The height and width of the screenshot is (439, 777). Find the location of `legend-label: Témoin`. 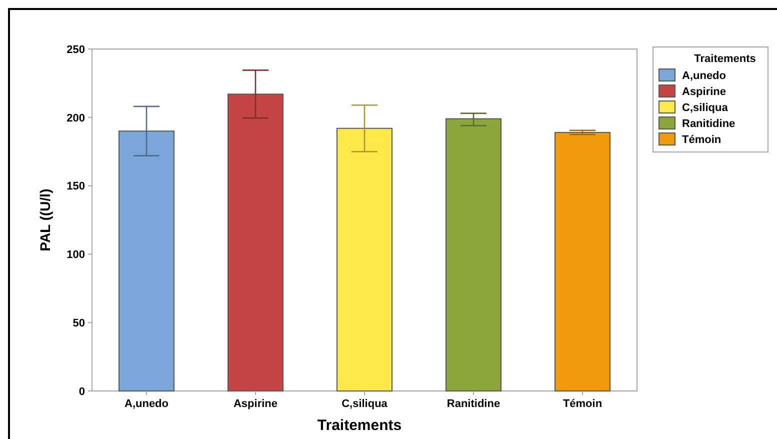

legend-label: Témoin is located at coordinates (702, 140).